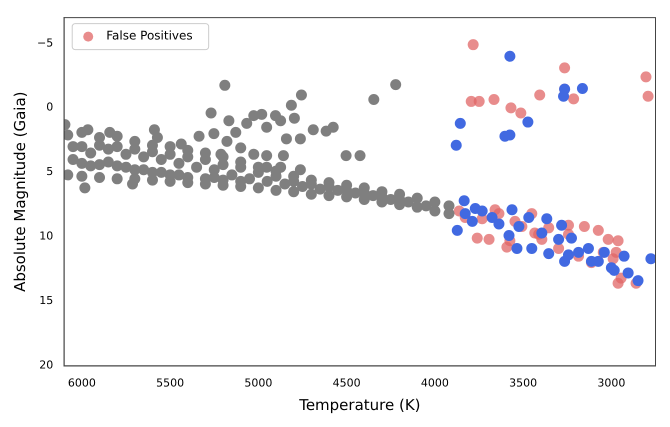  I want to click on legend-label: False Positives, so click(149, 35).